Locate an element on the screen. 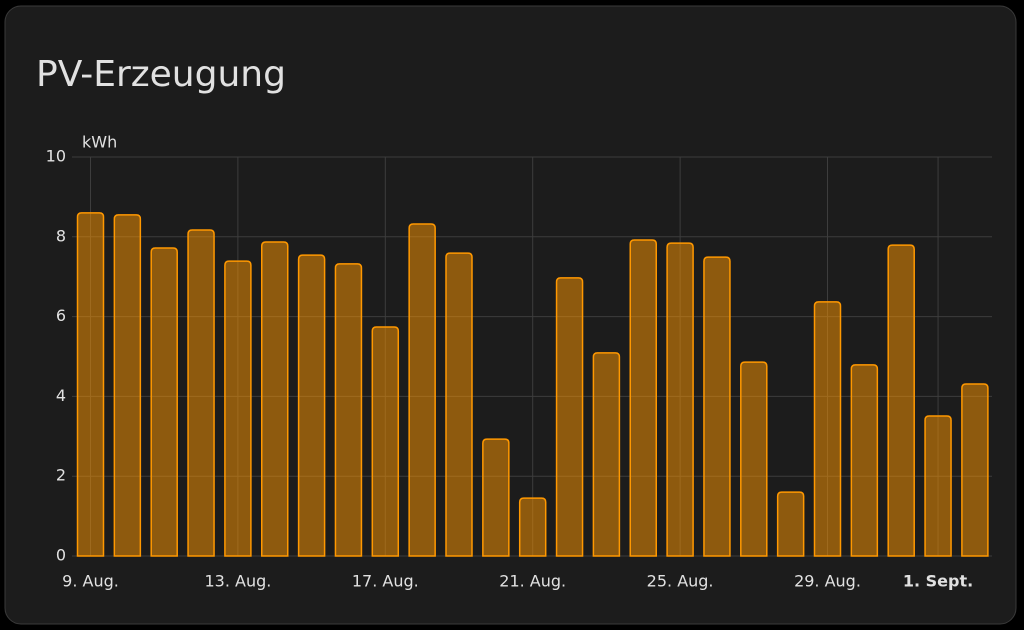 The image size is (1024, 630). x-tick-label: 29. Aug. is located at coordinates (827, 581).